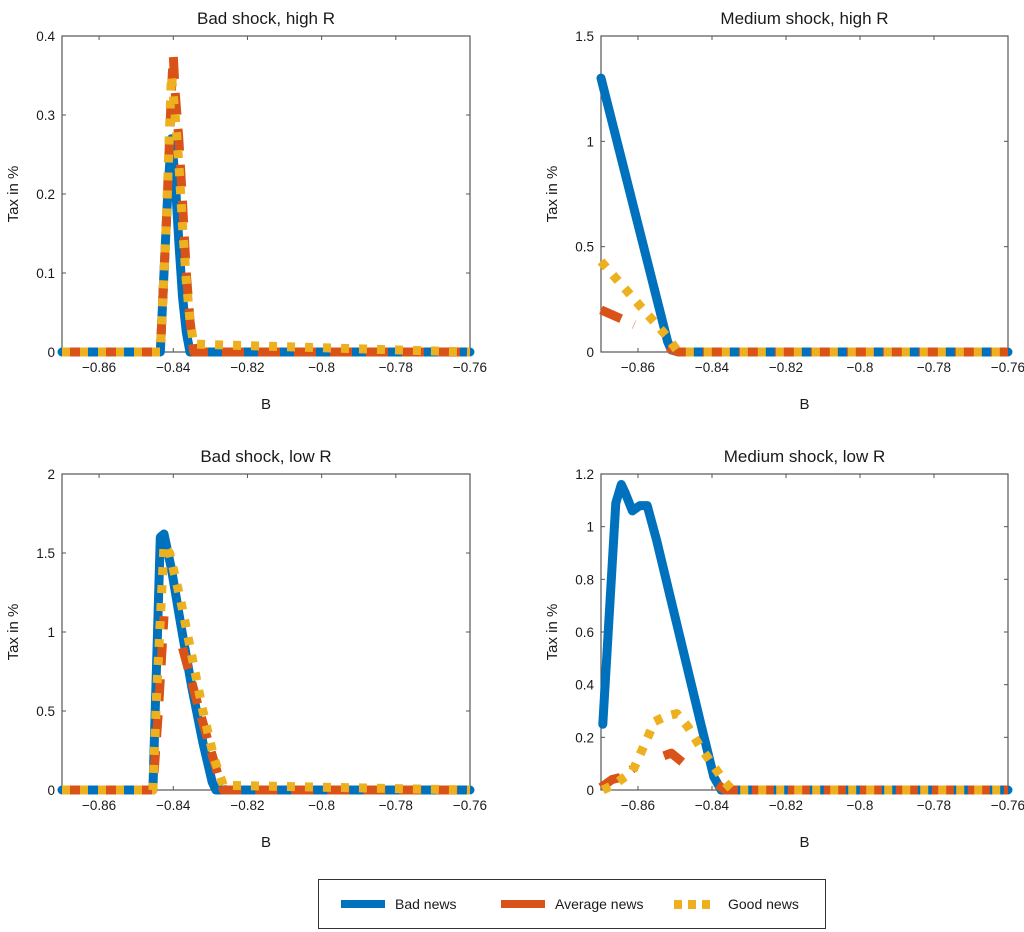  I want to click on legend: Bad news Average news Good news, so click(572, 904).